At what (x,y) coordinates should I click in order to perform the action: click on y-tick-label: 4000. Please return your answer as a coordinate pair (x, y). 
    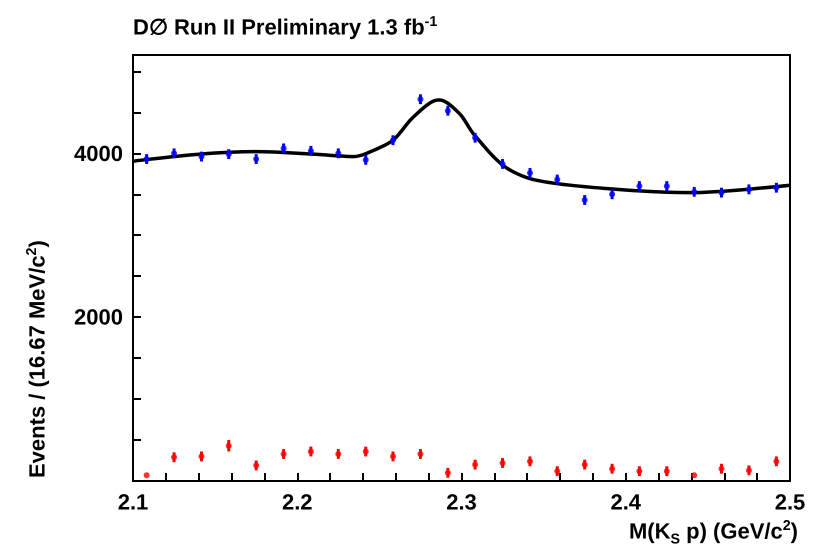
    Looking at the image, I should click on (98, 153).